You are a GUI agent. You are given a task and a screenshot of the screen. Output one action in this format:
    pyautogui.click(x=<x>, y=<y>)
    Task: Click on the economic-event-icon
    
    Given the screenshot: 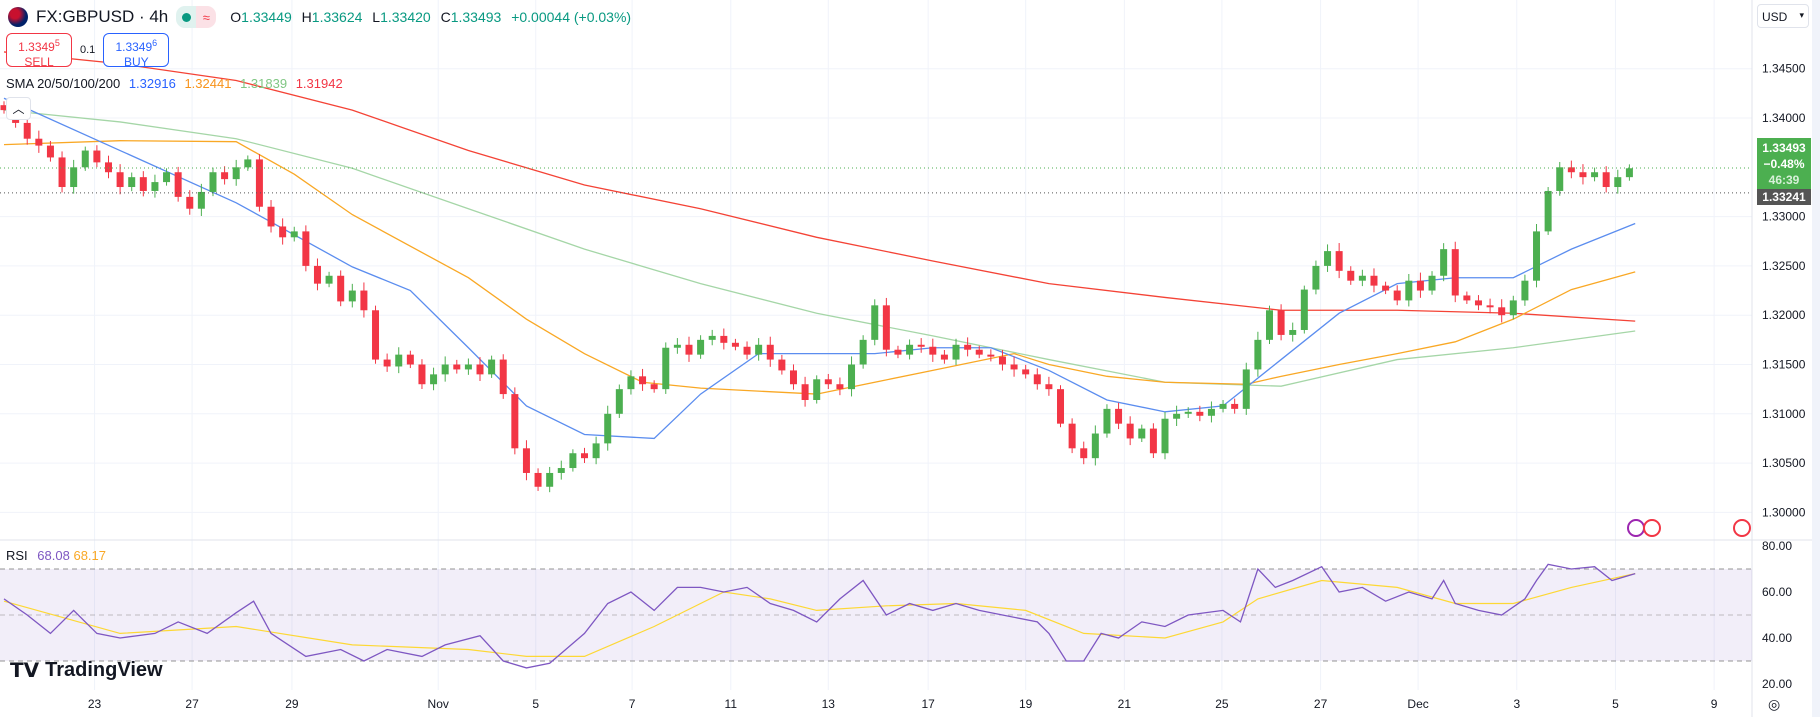 What is the action you would take?
    pyautogui.click(x=1742, y=528)
    